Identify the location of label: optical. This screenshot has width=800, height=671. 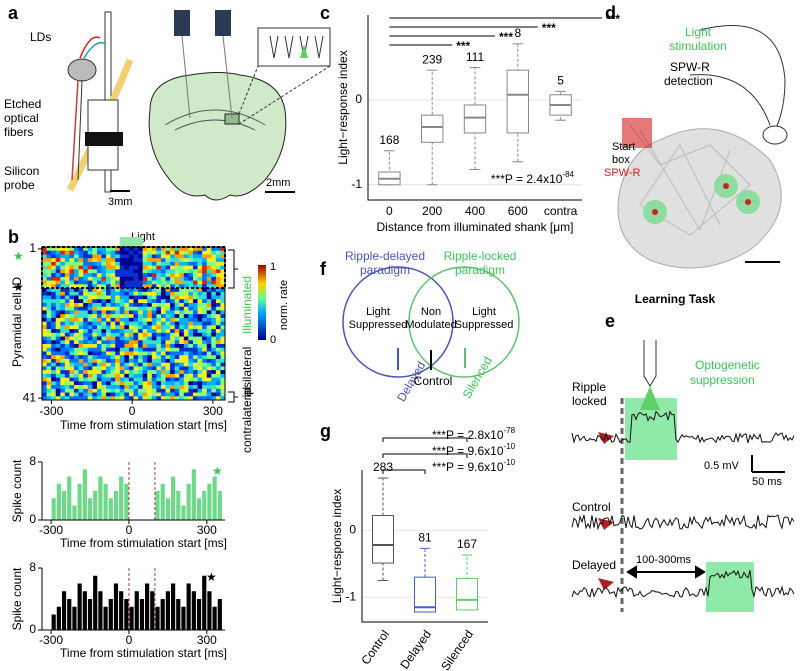
(21, 118).